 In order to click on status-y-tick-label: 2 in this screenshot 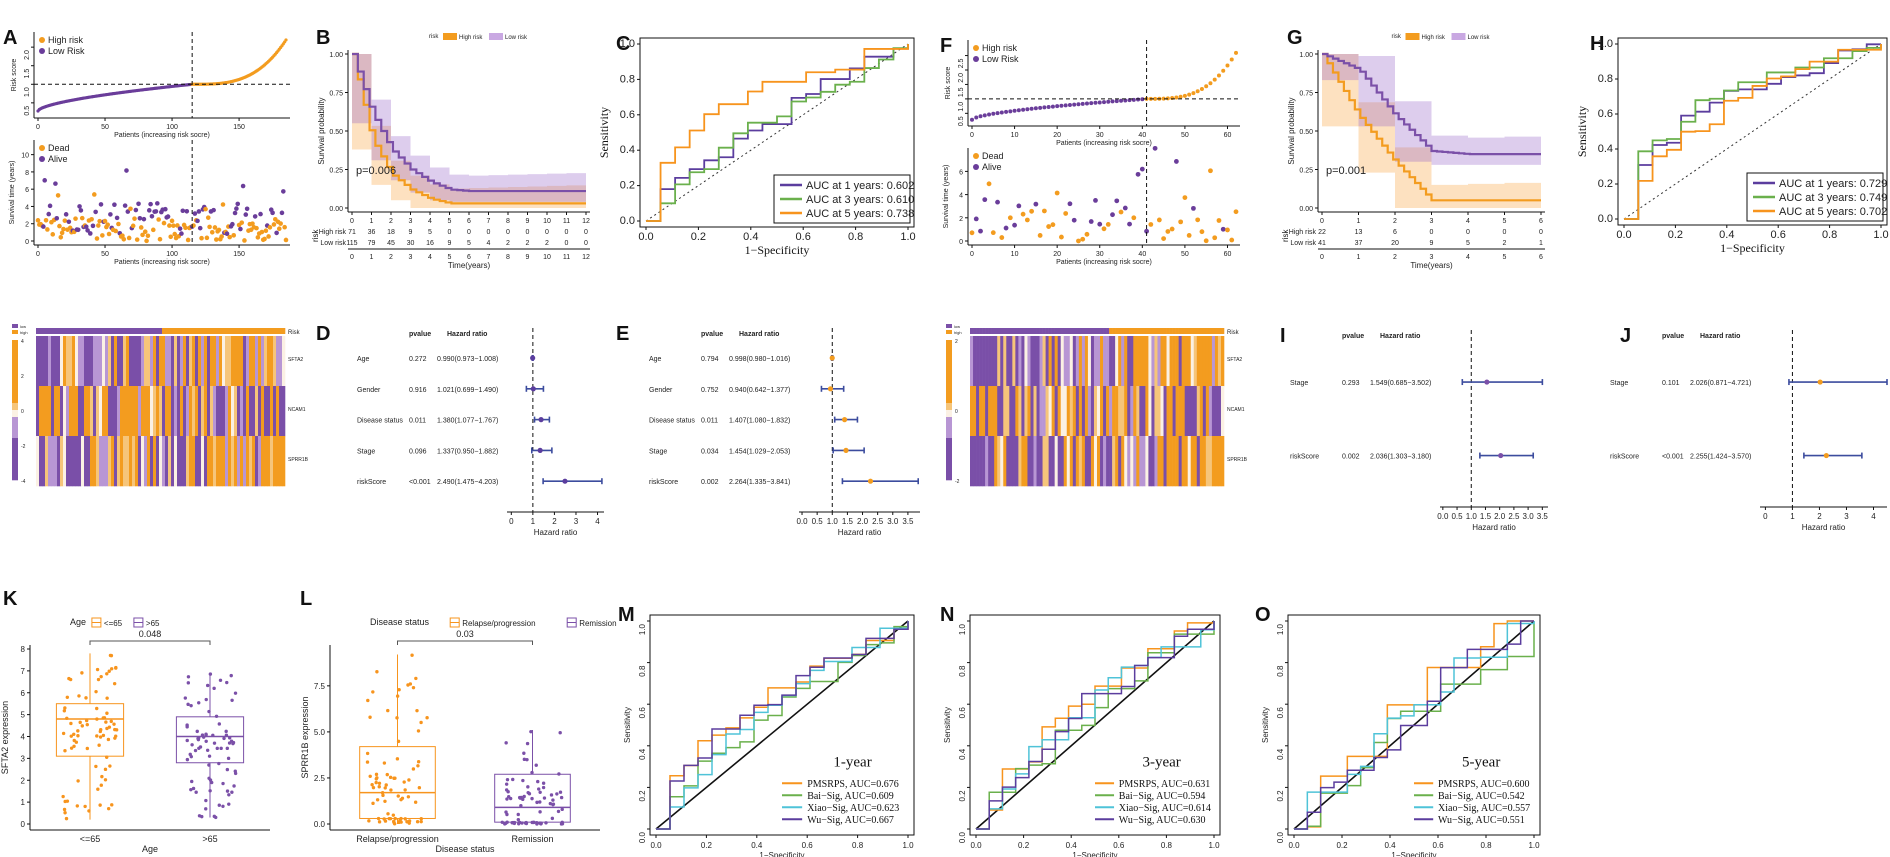, I will do `click(27, 225)`.